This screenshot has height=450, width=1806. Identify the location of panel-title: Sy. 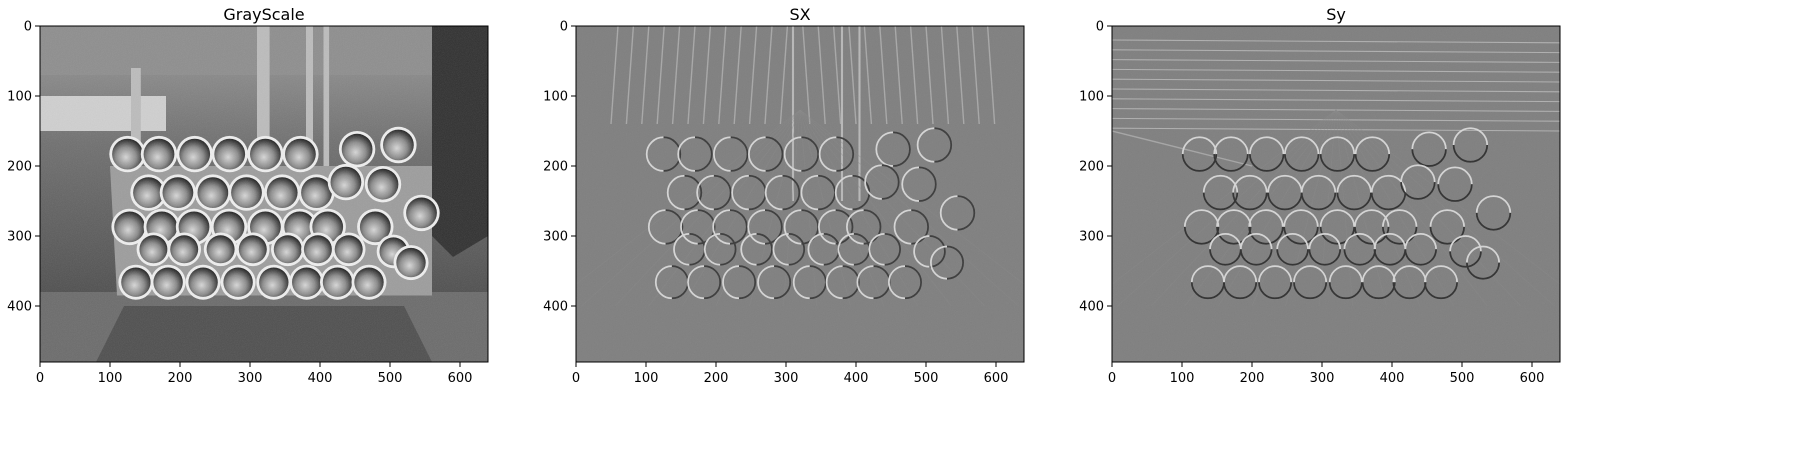
(1336, 14).